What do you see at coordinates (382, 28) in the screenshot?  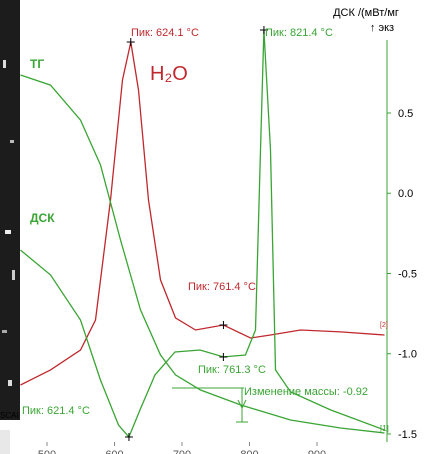 I see `y-axis-subtitle: ↑ экз` at bounding box center [382, 28].